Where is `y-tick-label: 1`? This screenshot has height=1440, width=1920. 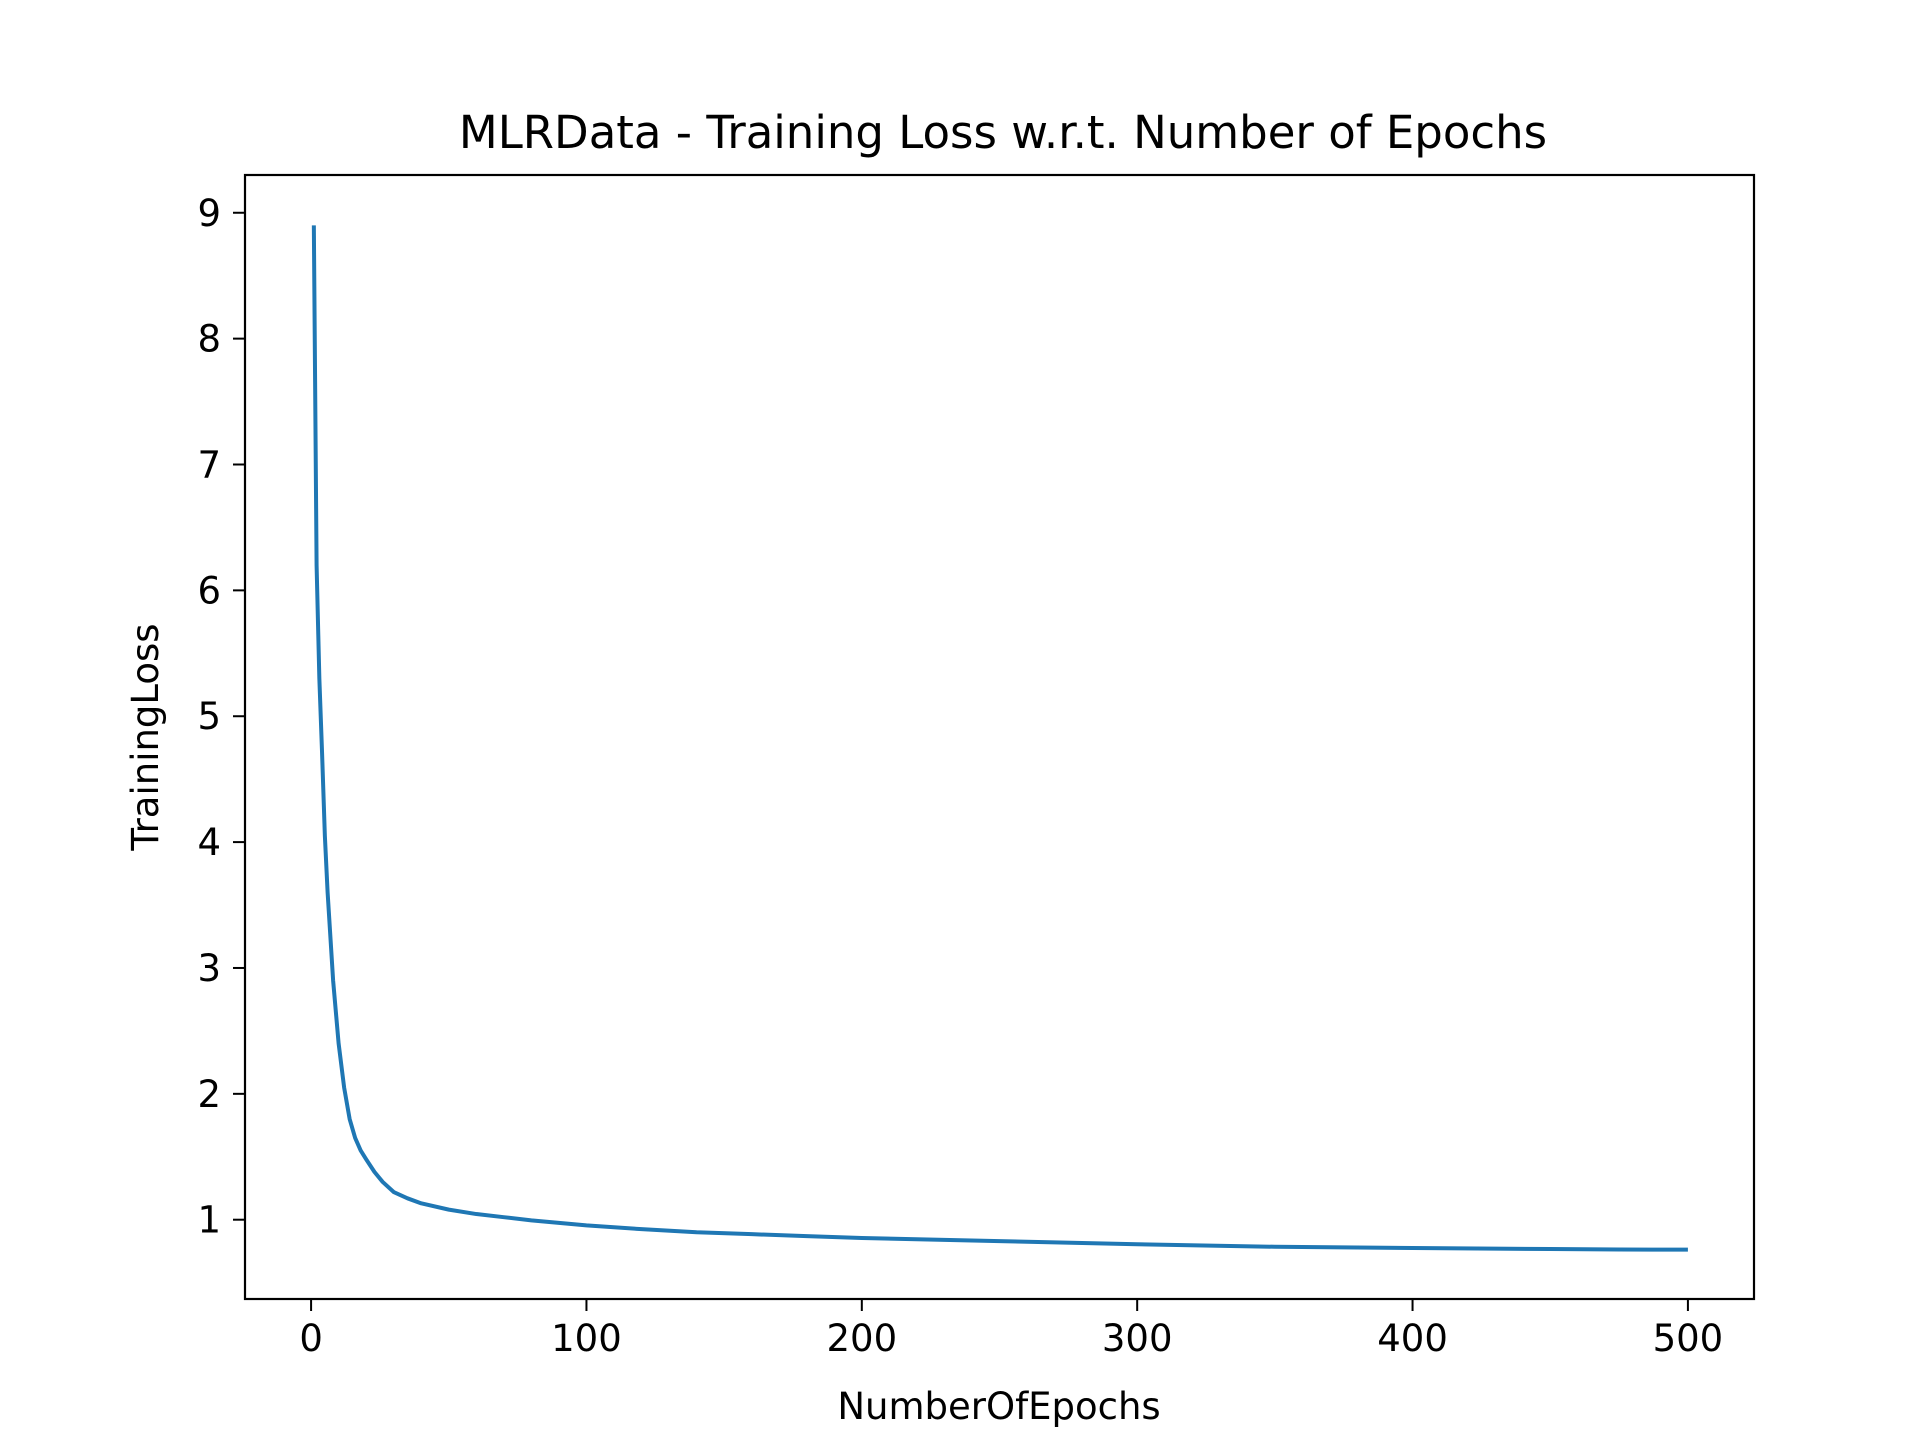 y-tick-label: 1 is located at coordinates (209, 1220).